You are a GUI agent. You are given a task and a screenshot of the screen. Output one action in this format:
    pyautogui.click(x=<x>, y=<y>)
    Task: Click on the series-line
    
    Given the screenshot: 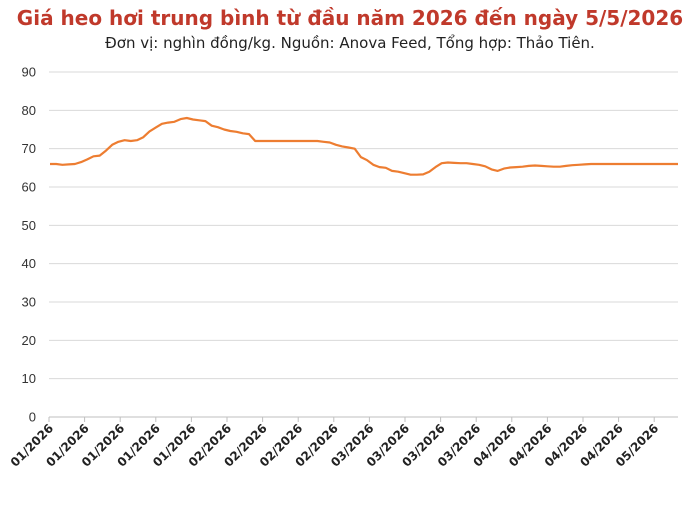 What is the action you would take?
    pyautogui.click(x=364, y=146)
    